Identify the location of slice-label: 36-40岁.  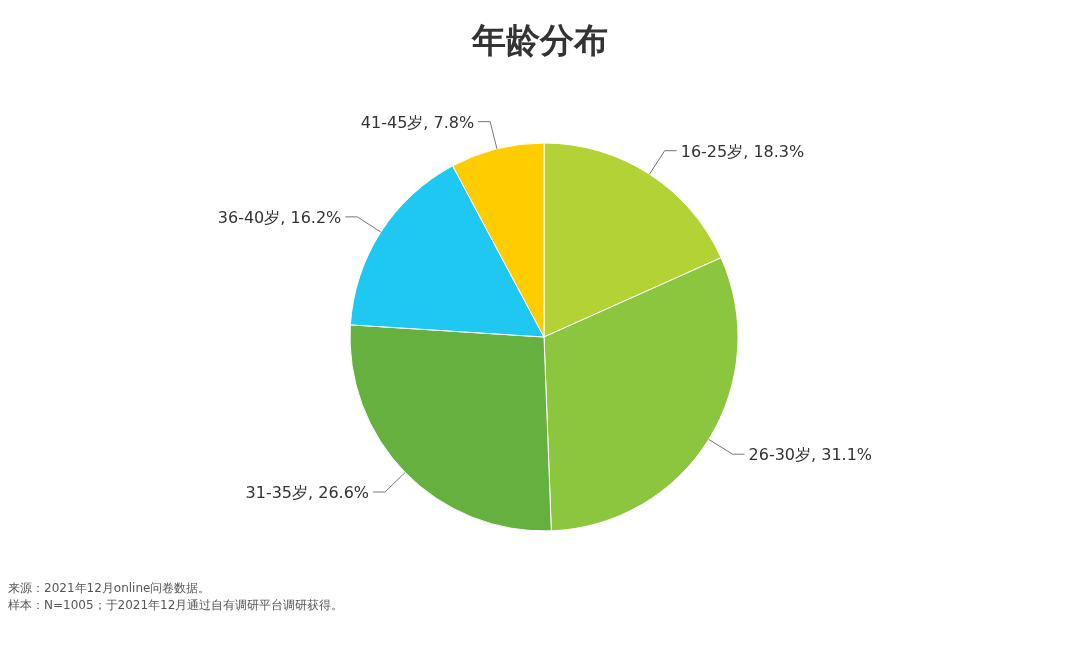
(249, 217).